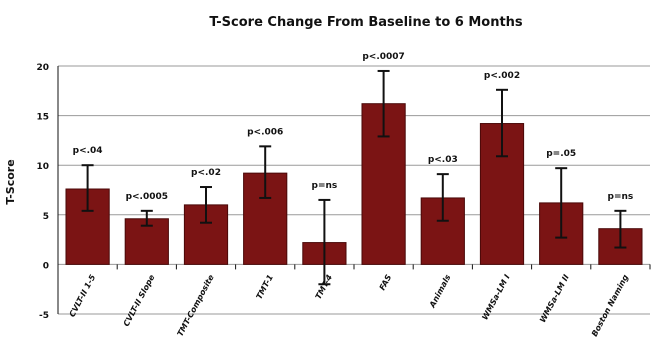 This screenshot has height=353, width=652. What do you see at coordinates (83, 296) in the screenshot?
I see `x-tick-label: CVLT-II 1-5` at bounding box center [83, 296].